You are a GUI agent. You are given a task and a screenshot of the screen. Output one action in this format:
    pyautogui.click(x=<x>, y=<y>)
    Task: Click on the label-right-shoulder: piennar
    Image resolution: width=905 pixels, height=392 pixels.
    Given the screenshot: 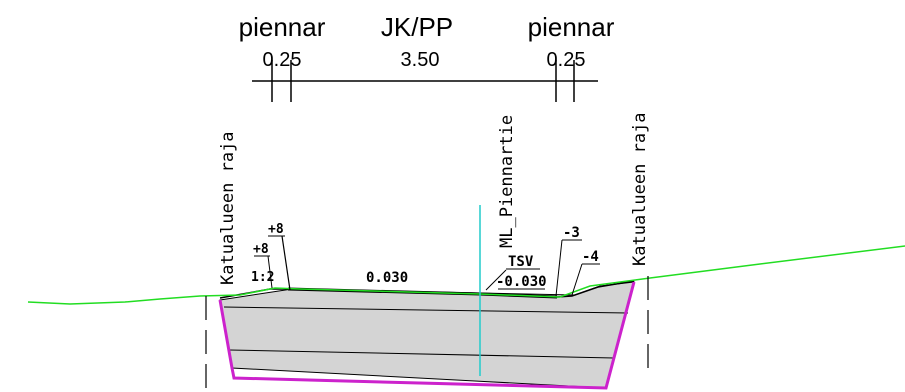 What is the action you would take?
    pyautogui.click(x=571, y=27)
    